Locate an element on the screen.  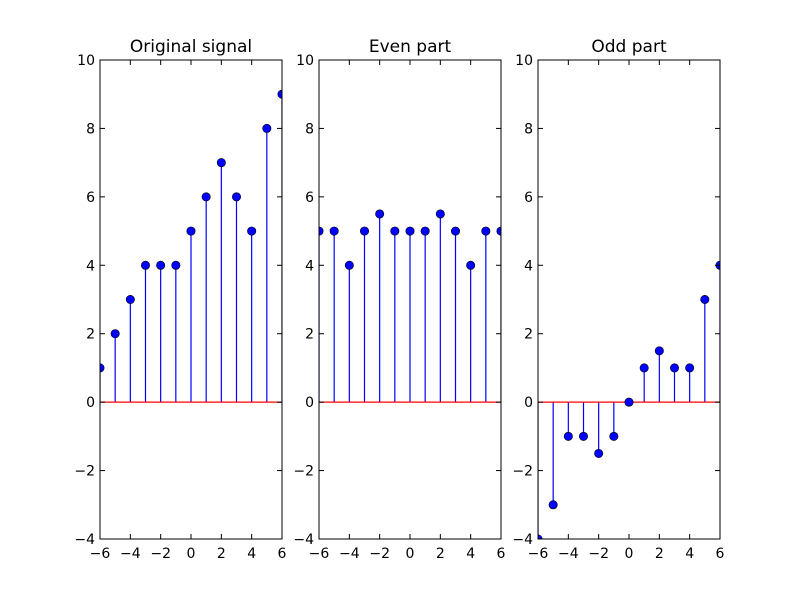
subplot-title: Odd part is located at coordinates (629, 47).